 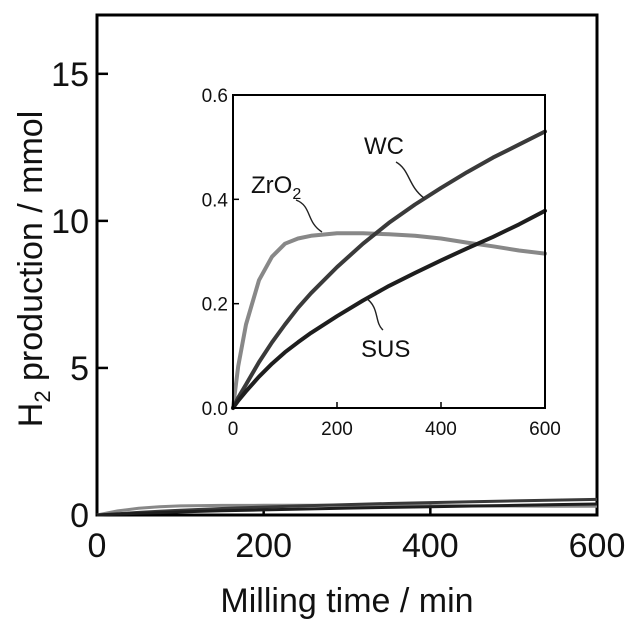 What do you see at coordinates (79, 516) in the screenshot?
I see `main-y-tick-label-0: 0` at bounding box center [79, 516].